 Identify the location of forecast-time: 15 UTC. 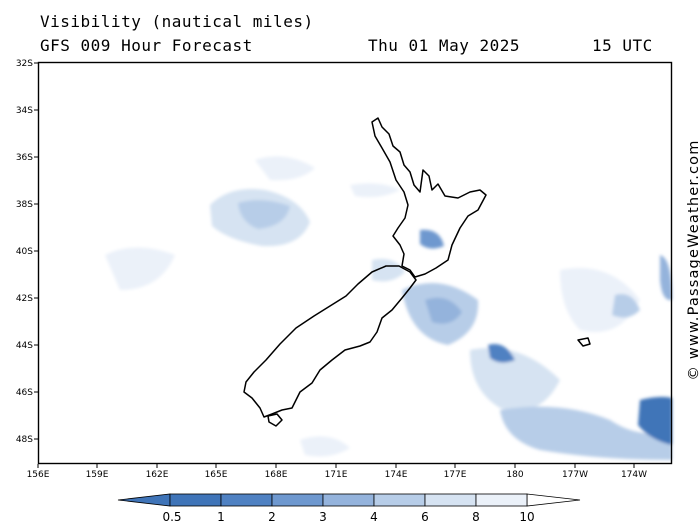
(622, 45).